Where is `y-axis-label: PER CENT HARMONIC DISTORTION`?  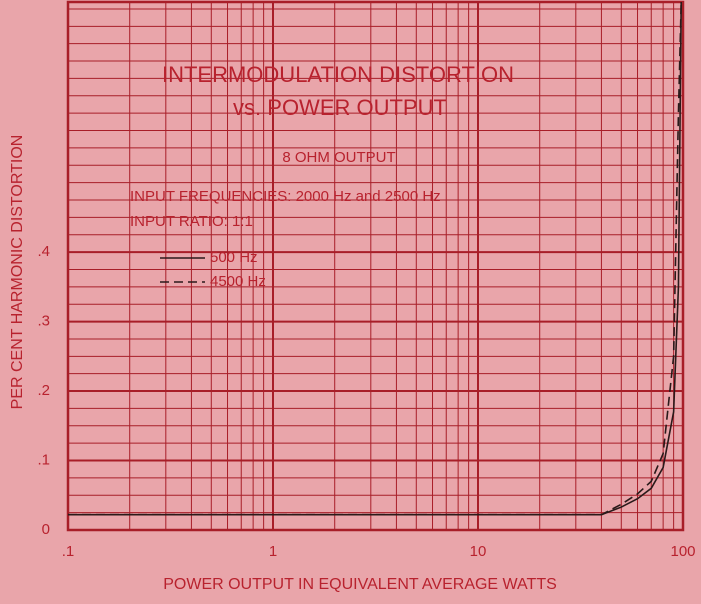 y-axis-label: PER CENT HARMONIC DISTORTION is located at coordinates (17, 272).